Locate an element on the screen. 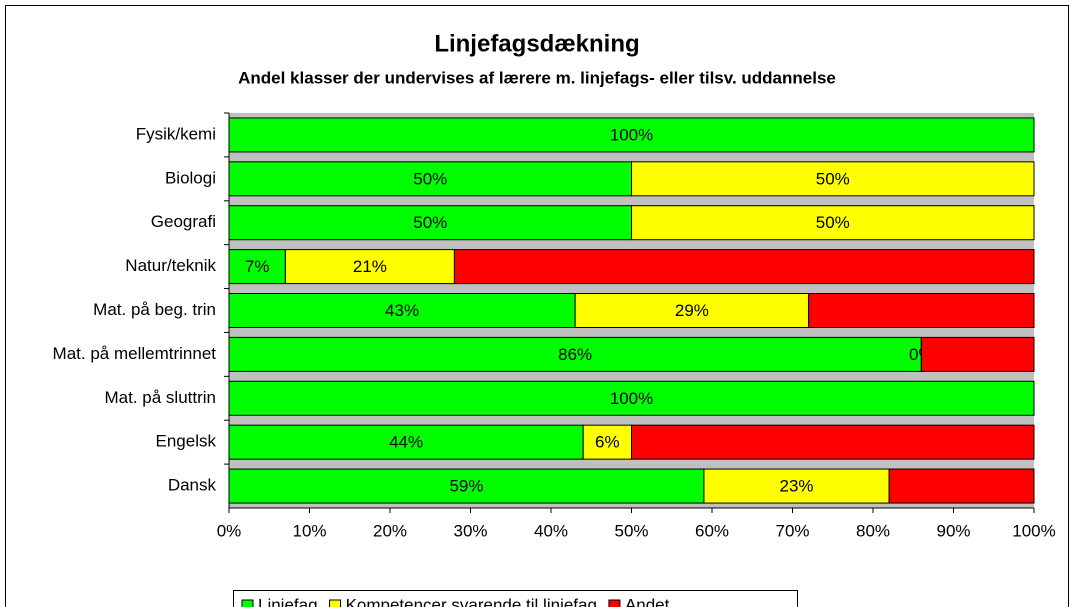 This screenshot has height=607, width=1074. data-label: 23% is located at coordinates (797, 486).